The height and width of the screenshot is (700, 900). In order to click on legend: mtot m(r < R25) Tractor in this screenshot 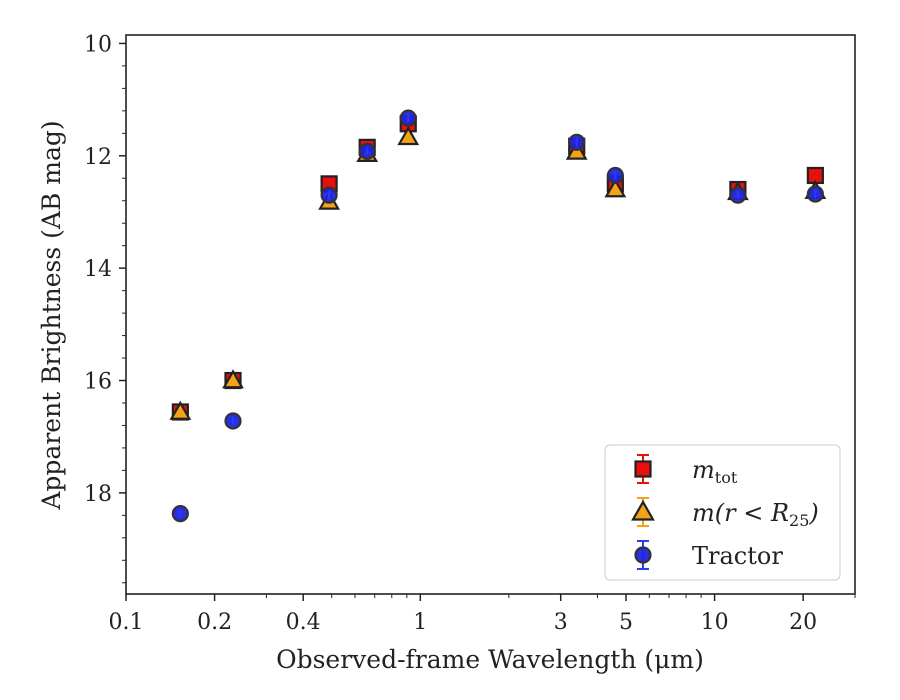, I will do `click(722, 512)`.